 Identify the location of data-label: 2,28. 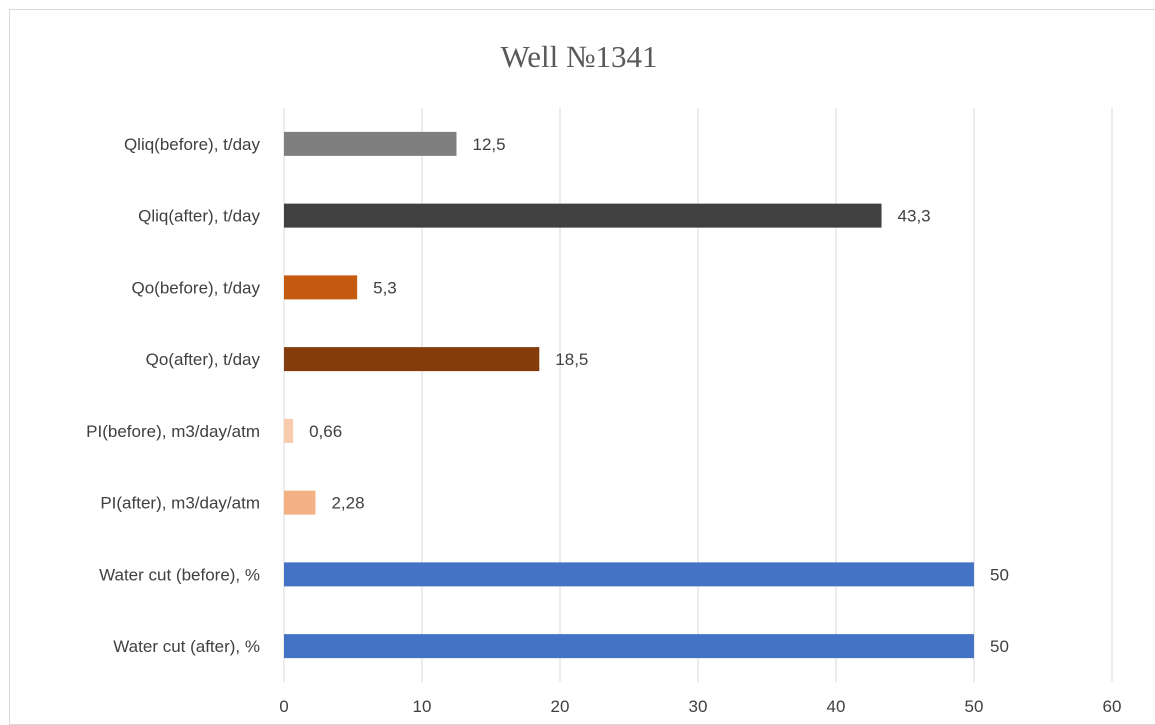
(347, 503).